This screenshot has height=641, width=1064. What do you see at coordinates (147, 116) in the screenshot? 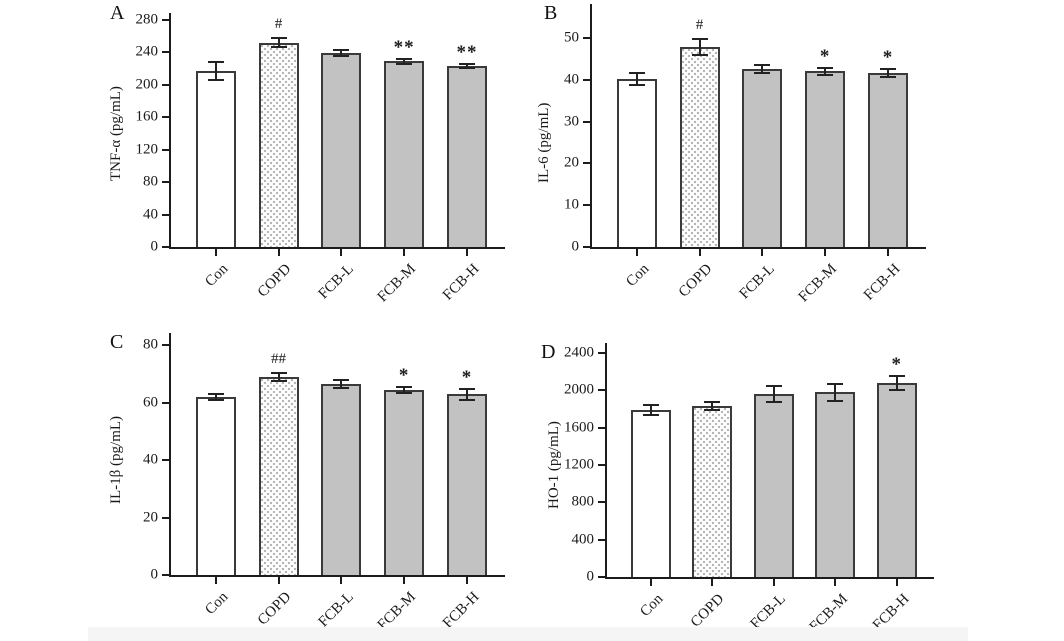
I see `y-tick-label: 160` at bounding box center [147, 116].